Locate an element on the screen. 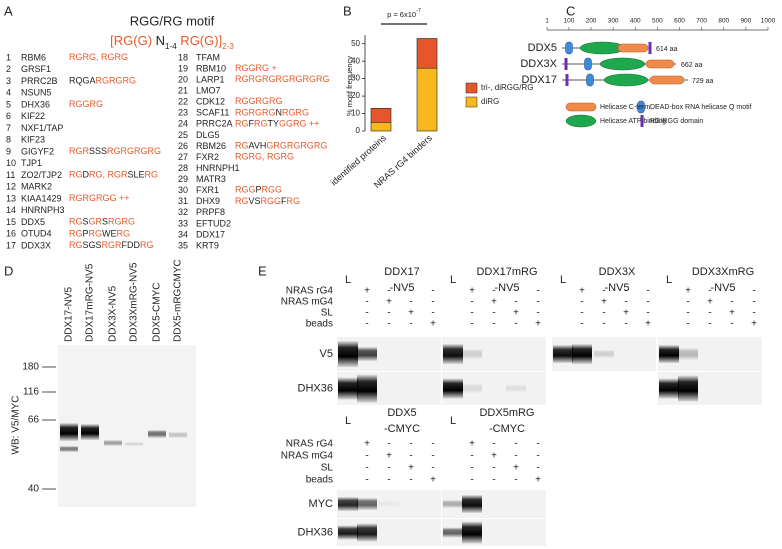 This screenshot has height=549, width=782. group-name: DDX17 is located at coordinates (401, 272).